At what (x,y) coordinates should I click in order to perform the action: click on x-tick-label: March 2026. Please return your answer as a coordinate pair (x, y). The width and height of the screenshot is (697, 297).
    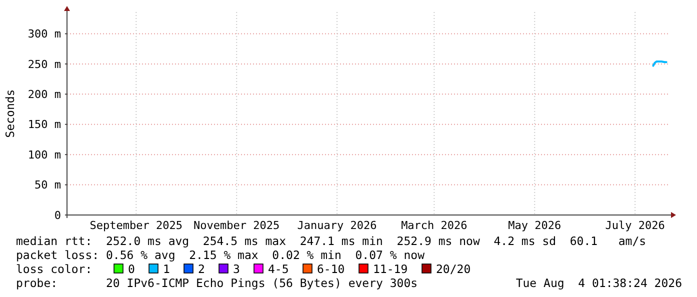
    Looking at the image, I should click on (434, 225).